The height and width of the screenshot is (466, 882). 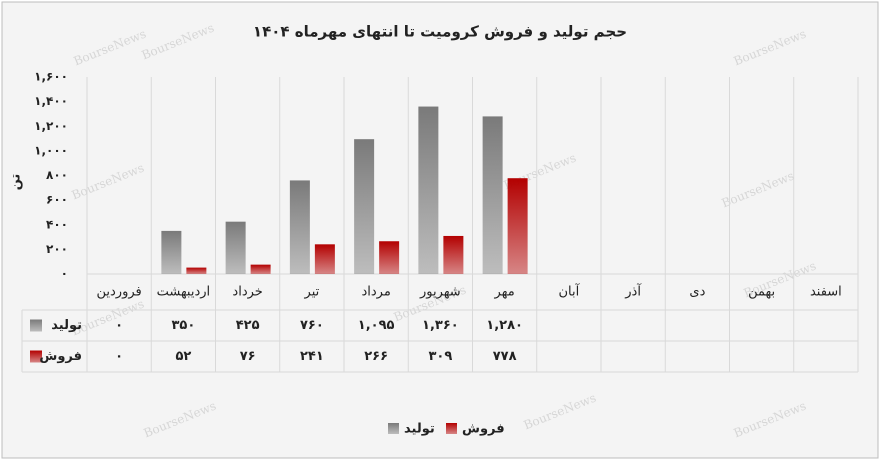 I want to click on table-cell: ۱,۰۹۵, so click(x=376, y=325).